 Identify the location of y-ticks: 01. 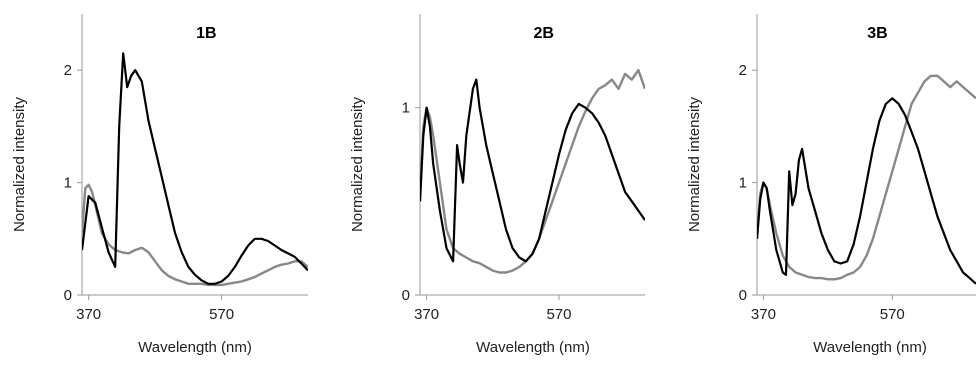
(411, 202).